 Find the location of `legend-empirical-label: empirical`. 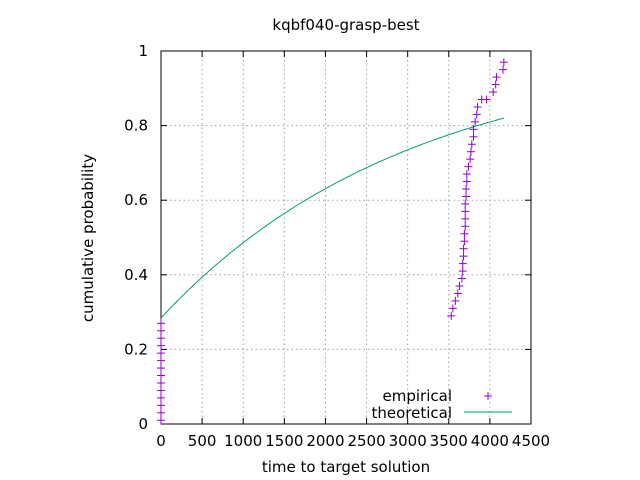

legend-empirical-label: empirical is located at coordinates (417, 396).